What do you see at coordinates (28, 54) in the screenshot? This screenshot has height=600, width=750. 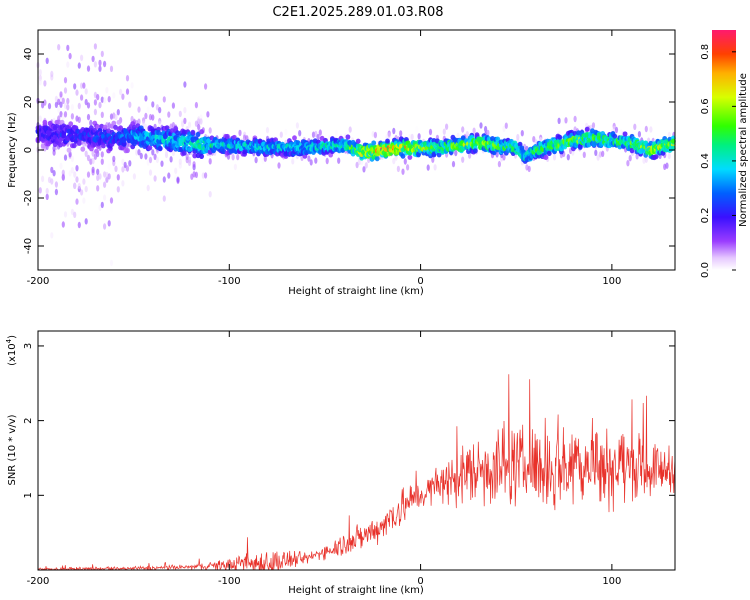 I see `spectrogram-y-tick-label: 40` at bounding box center [28, 54].